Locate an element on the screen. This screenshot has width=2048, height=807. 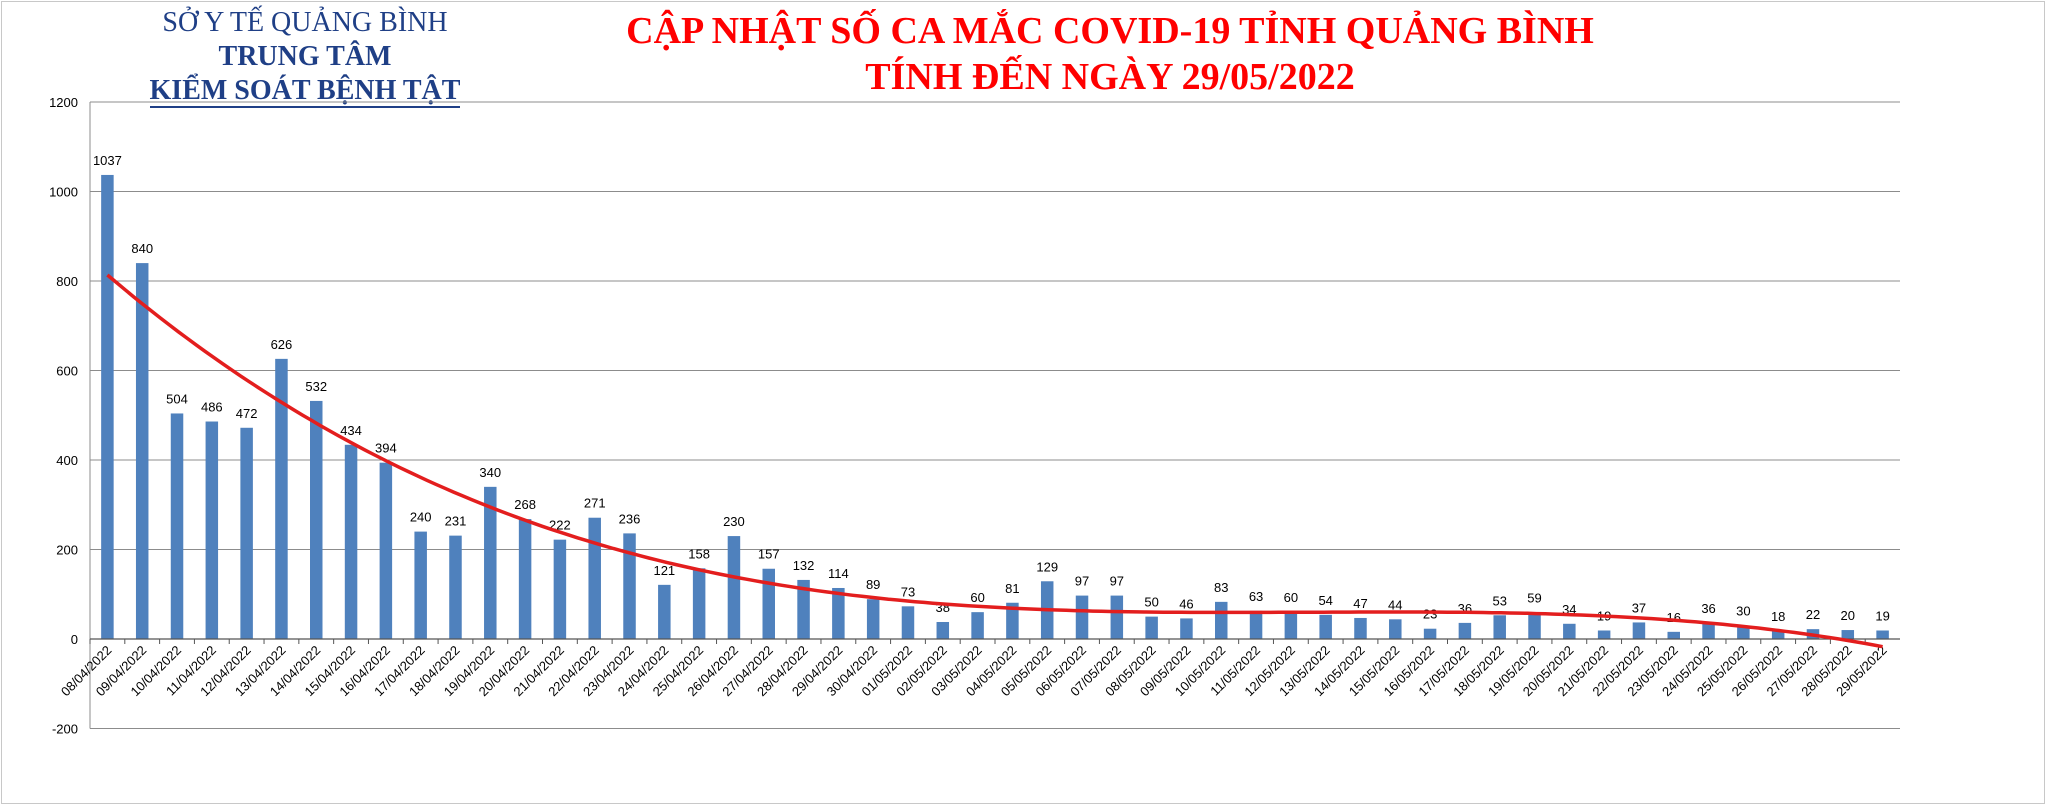
data-label: 18 is located at coordinates (1778, 616).